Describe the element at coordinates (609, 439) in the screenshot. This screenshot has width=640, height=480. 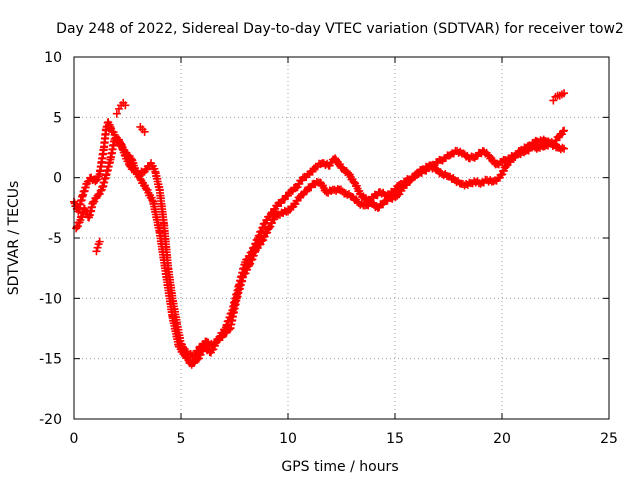
I see `x-tick-label: 25` at that location.